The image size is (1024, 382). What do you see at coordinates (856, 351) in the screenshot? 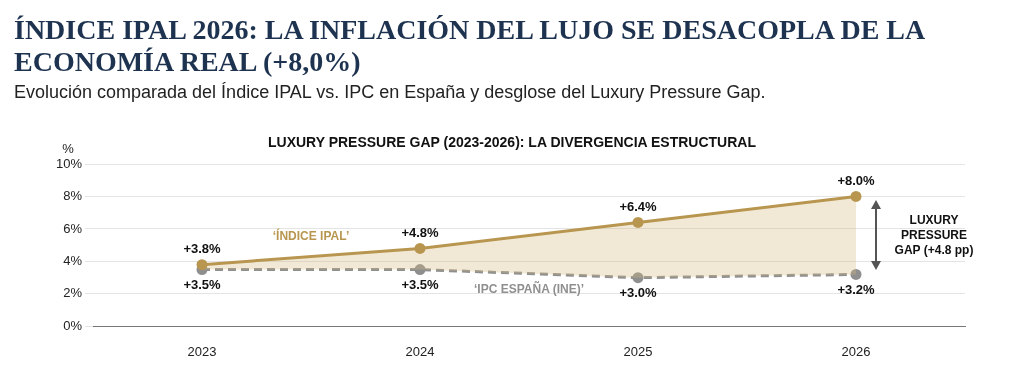
I see `x-tick-label: 2026` at bounding box center [856, 351].